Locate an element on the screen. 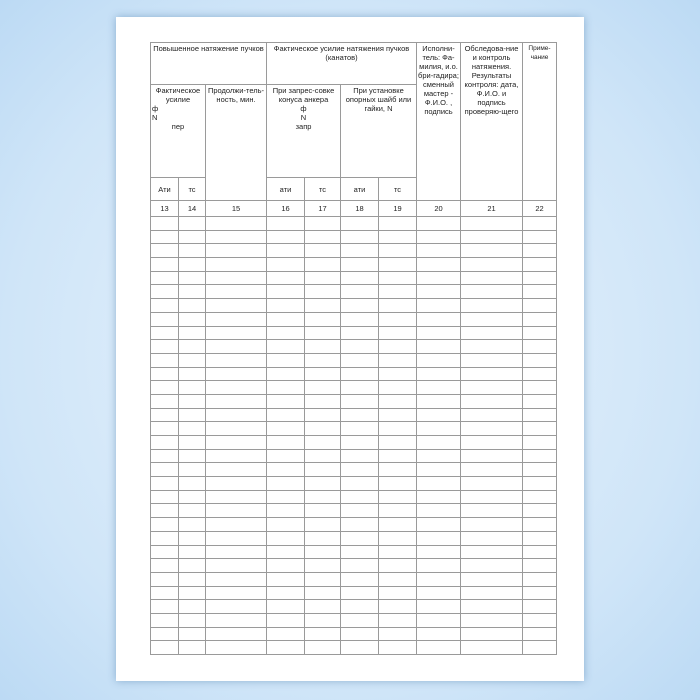 The image size is (700, 700). column-numbers-row: 13 14 15 16 17 18 19 20 21 22 is located at coordinates (353, 208).